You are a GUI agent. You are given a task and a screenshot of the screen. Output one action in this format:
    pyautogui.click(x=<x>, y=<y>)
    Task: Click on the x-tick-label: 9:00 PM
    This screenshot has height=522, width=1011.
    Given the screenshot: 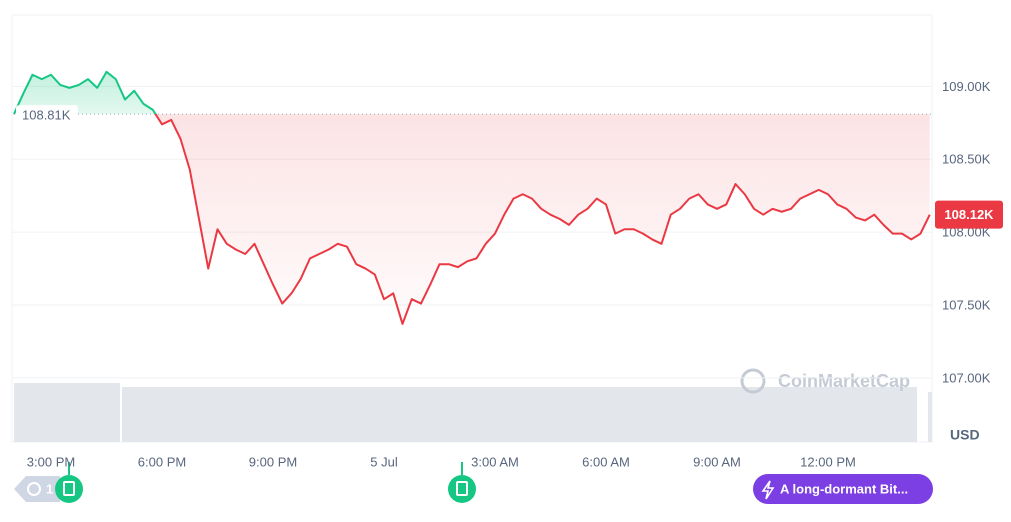 What is the action you would take?
    pyautogui.click(x=273, y=461)
    